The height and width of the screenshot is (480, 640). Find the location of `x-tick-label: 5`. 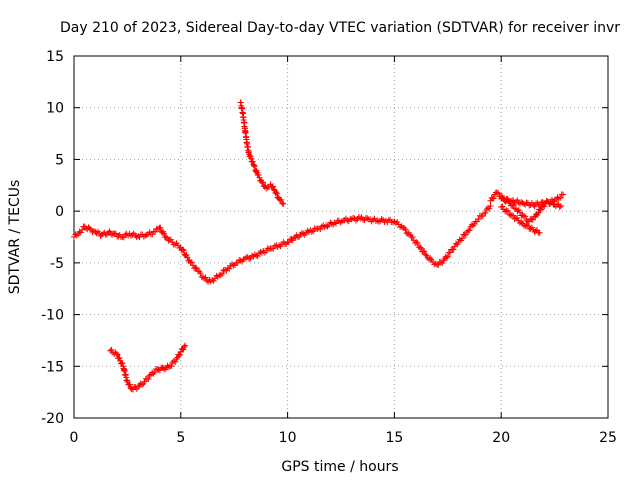

x-tick-label: 5 is located at coordinates (180, 438).